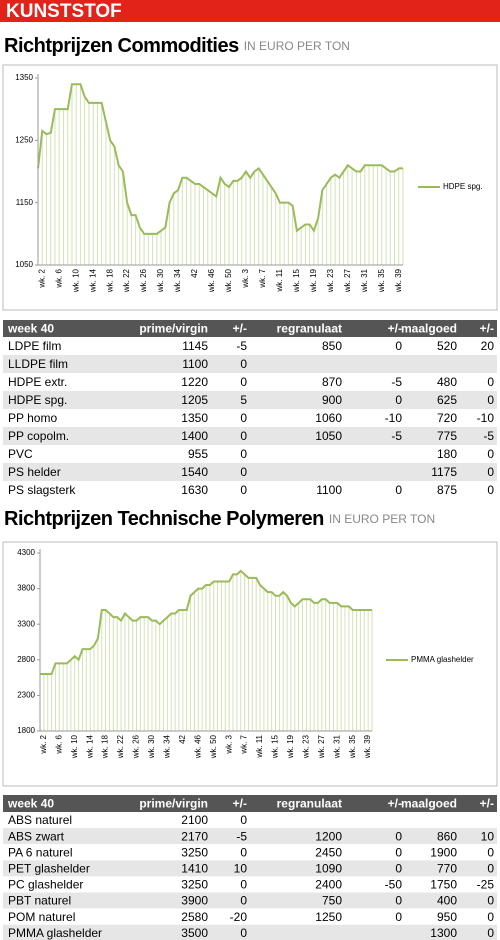  What do you see at coordinates (259, 746) in the screenshot?
I see `x-tick-label: wk. 11` at bounding box center [259, 746].